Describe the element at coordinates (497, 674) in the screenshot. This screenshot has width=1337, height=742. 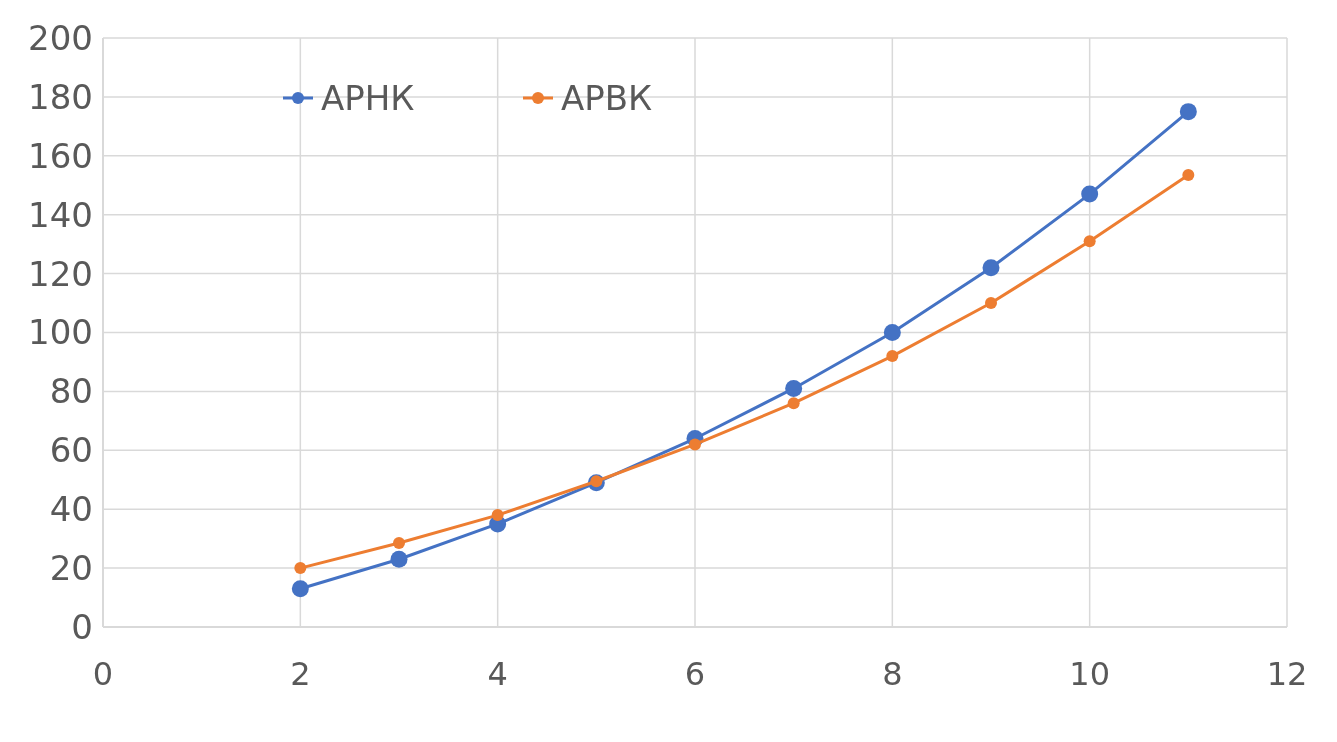
I see `x-tick-label: 4` at that location.